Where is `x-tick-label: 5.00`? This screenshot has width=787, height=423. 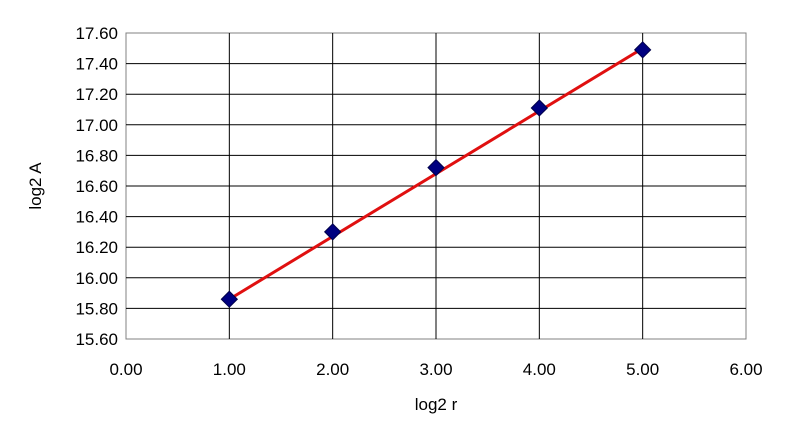
x-tick-label: 5.00 is located at coordinates (642, 369).